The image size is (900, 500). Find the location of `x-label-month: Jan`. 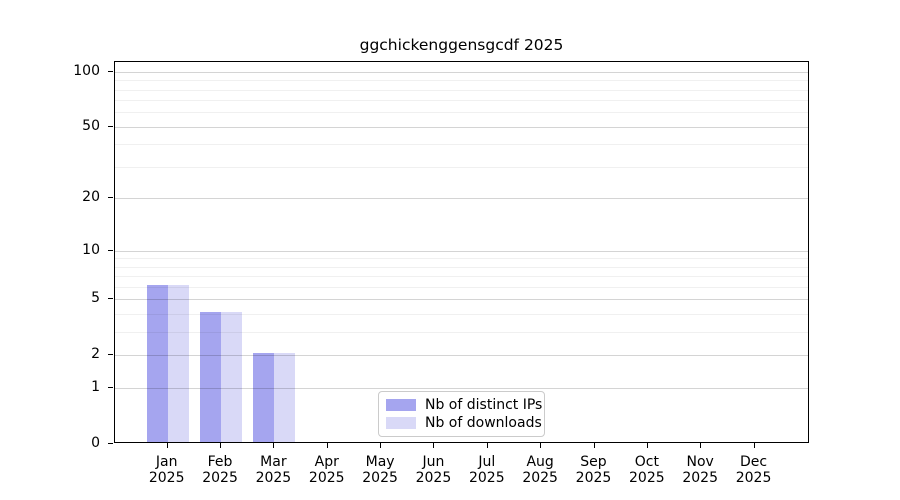

x-label-month: Jan is located at coordinates (166, 462).